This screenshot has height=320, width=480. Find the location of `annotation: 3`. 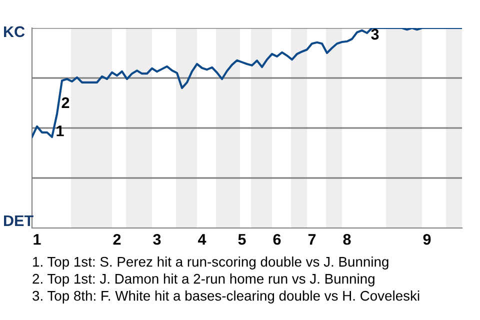

annotation: 3 is located at coordinates (375, 34).